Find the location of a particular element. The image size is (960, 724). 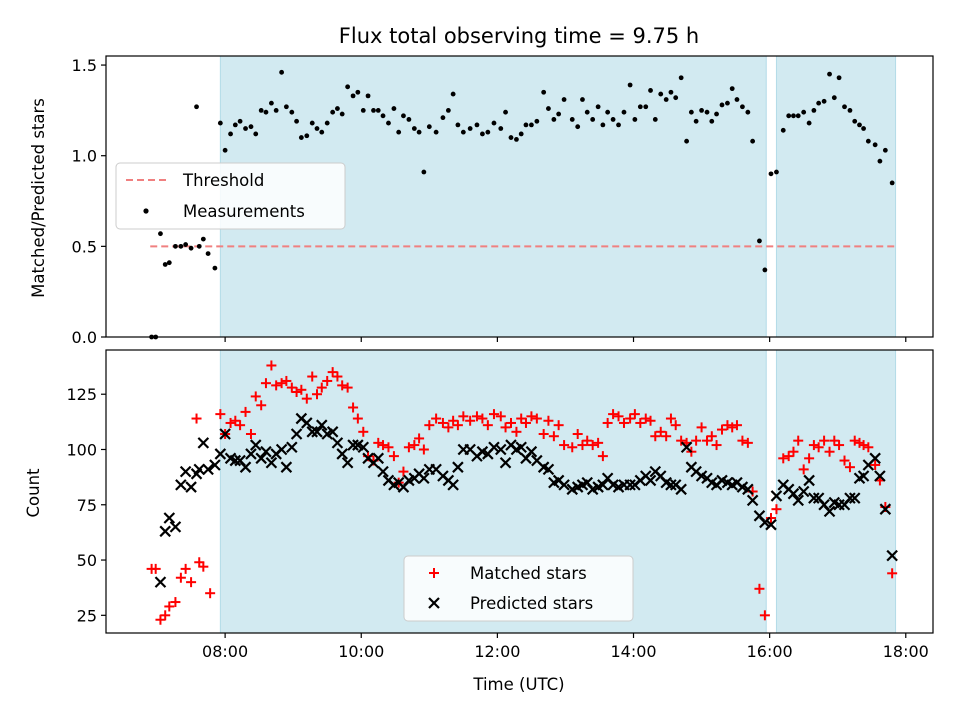

top-y-tick-label: 0.5 is located at coordinates (84, 246).